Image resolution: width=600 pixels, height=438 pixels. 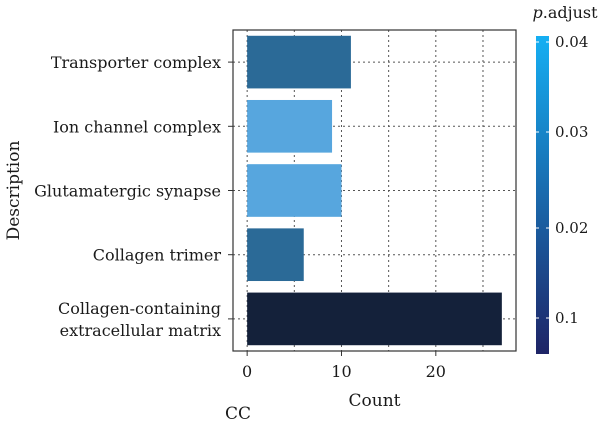 What do you see at coordinates (542, 195) in the screenshot?
I see `color-bar` at bounding box center [542, 195].